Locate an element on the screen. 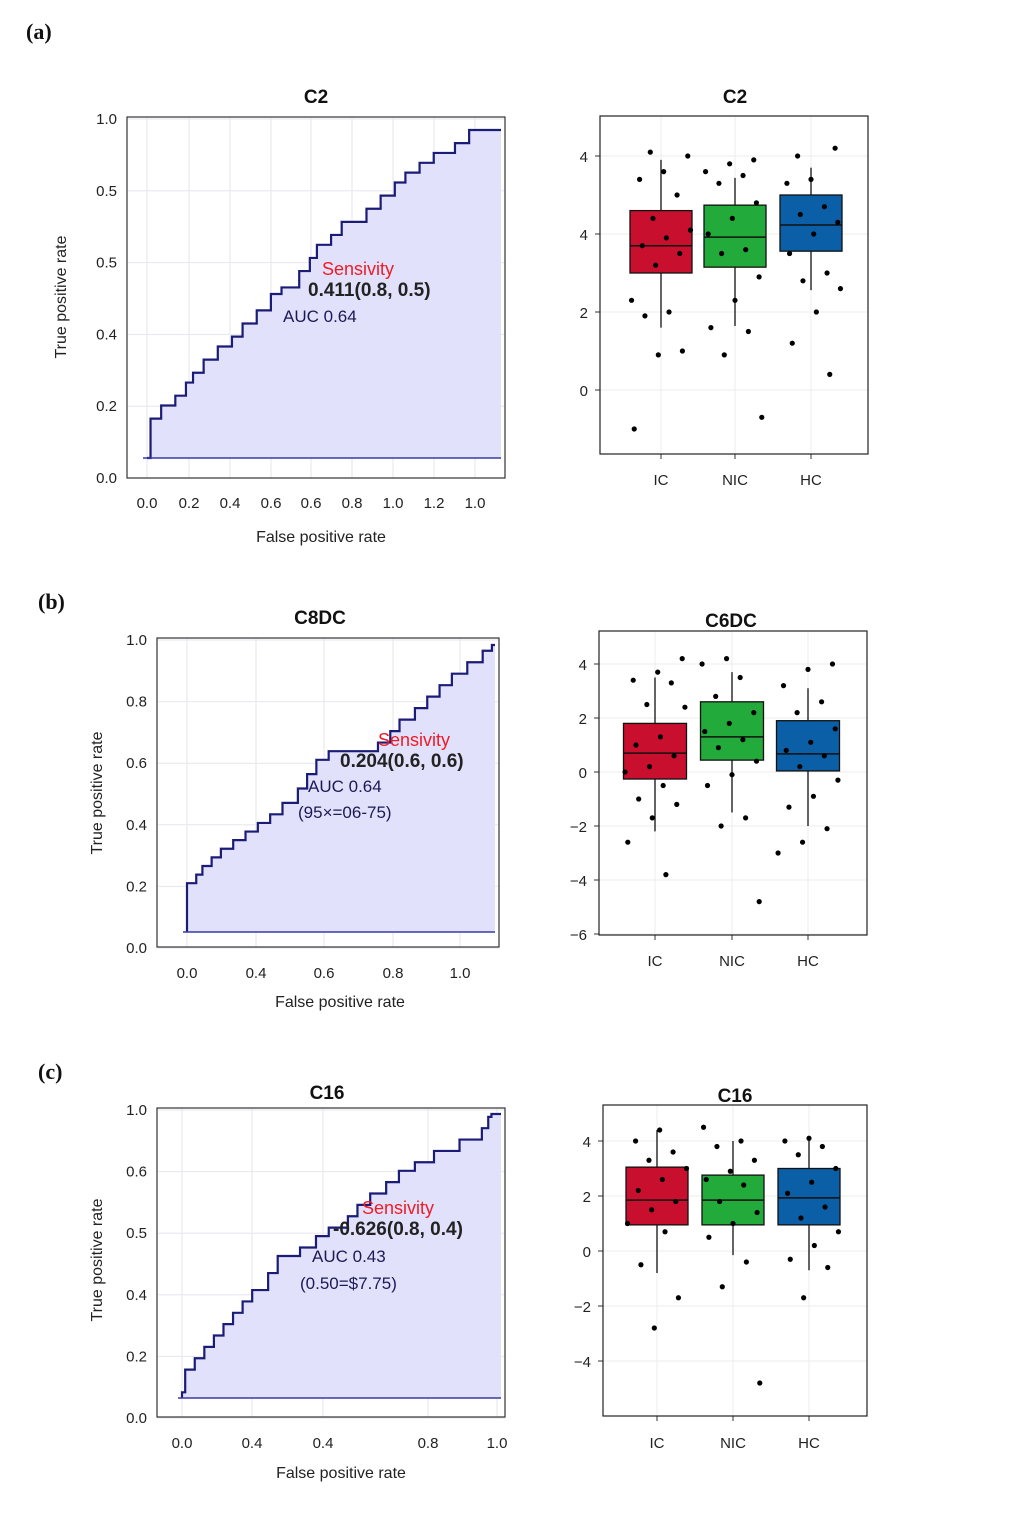 The width and height of the screenshot is (1024, 1536). category-label-ic: IC is located at coordinates (655, 961).